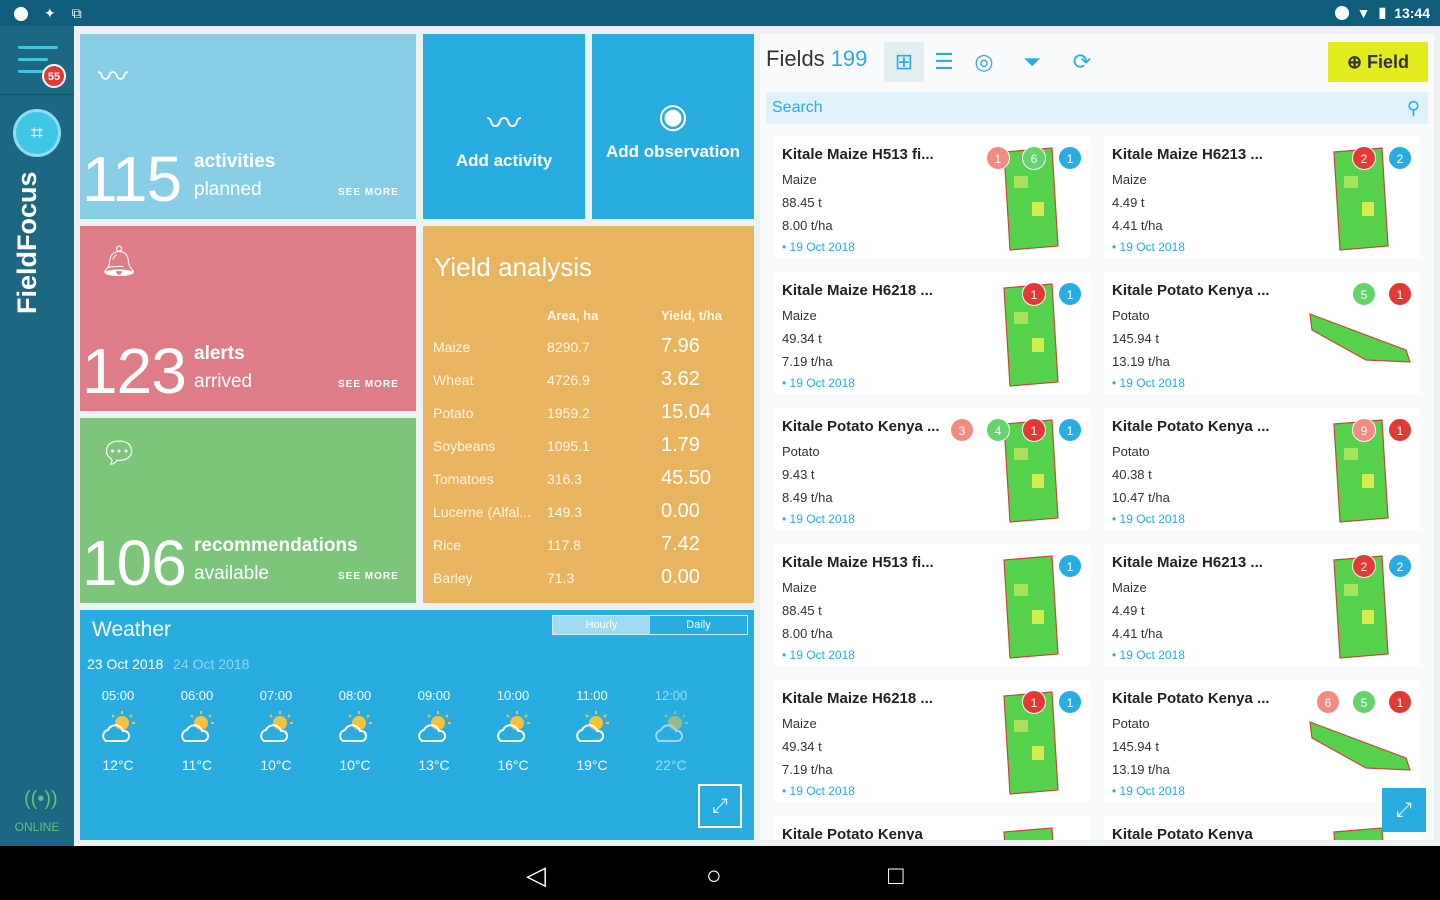  What do you see at coordinates (368, 576) in the screenshot?
I see `recommendations-see-more-link: SEE MORE` at bounding box center [368, 576].